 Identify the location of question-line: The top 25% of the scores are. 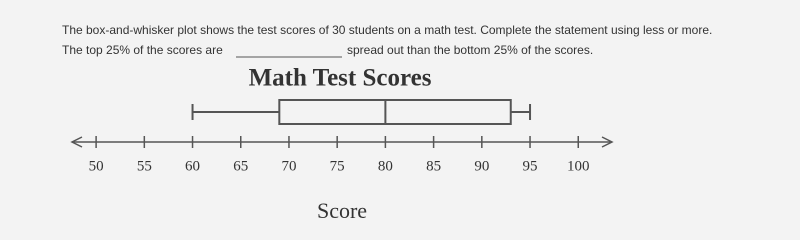
(142, 50).